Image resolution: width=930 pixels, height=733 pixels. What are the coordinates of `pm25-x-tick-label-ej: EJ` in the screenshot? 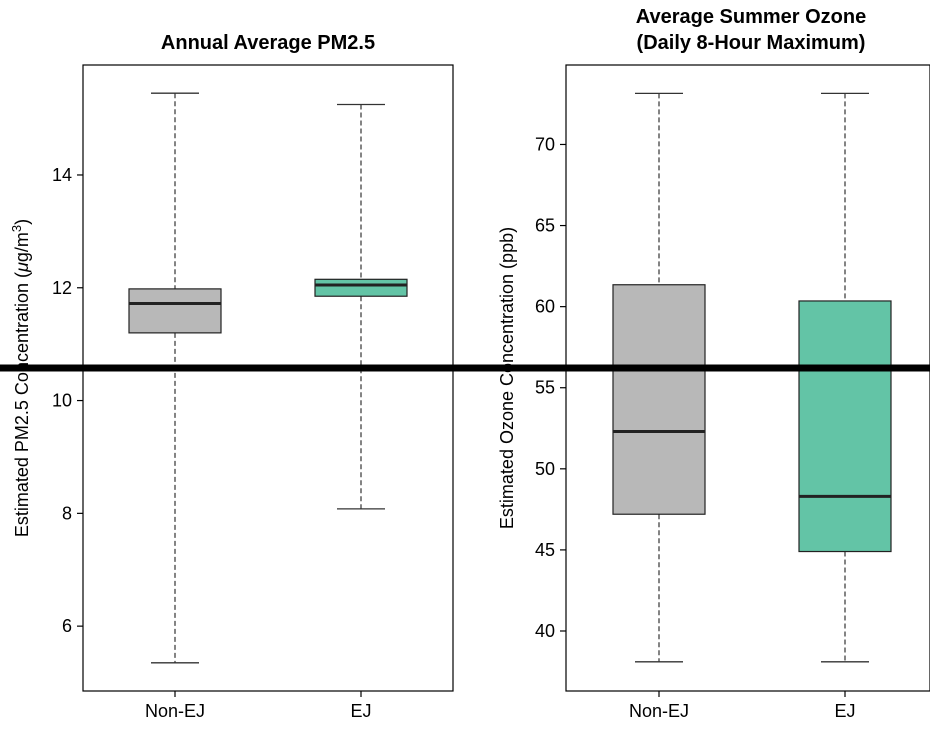 It's located at (360, 711).